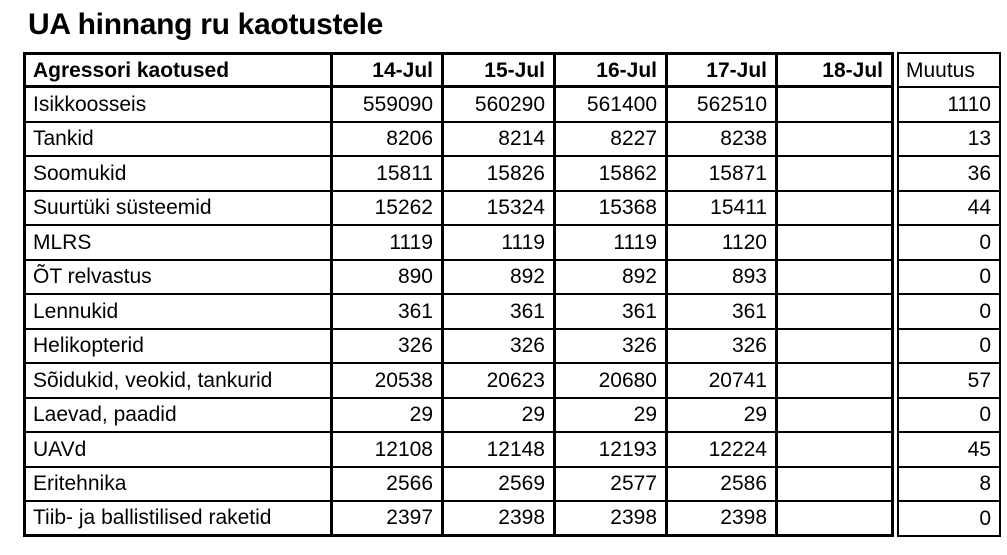 The image size is (1007, 555). What do you see at coordinates (500, 139) in the screenshot?
I see `value-cell: 8214` at bounding box center [500, 139].